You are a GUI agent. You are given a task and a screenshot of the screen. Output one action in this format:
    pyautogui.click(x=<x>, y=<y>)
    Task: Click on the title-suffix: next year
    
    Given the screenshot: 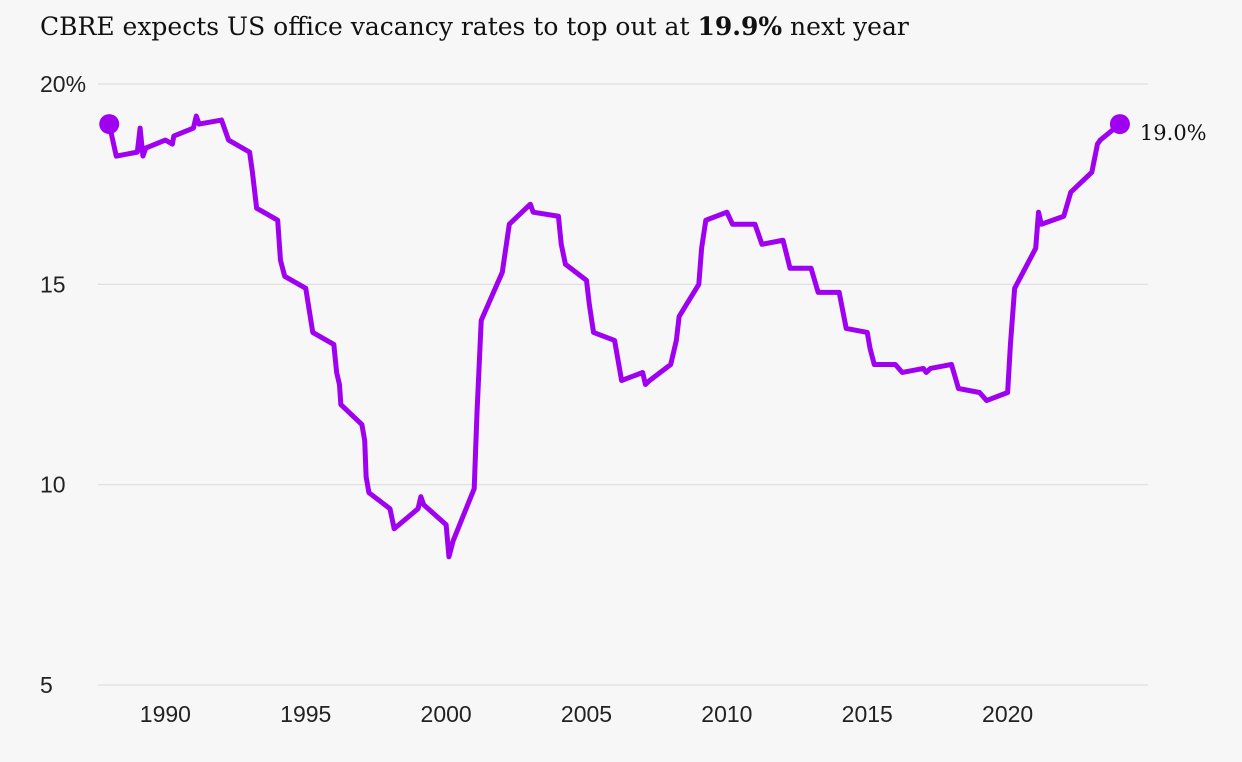 What is the action you would take?
    pyautogui.click(x=845, y=26)
    